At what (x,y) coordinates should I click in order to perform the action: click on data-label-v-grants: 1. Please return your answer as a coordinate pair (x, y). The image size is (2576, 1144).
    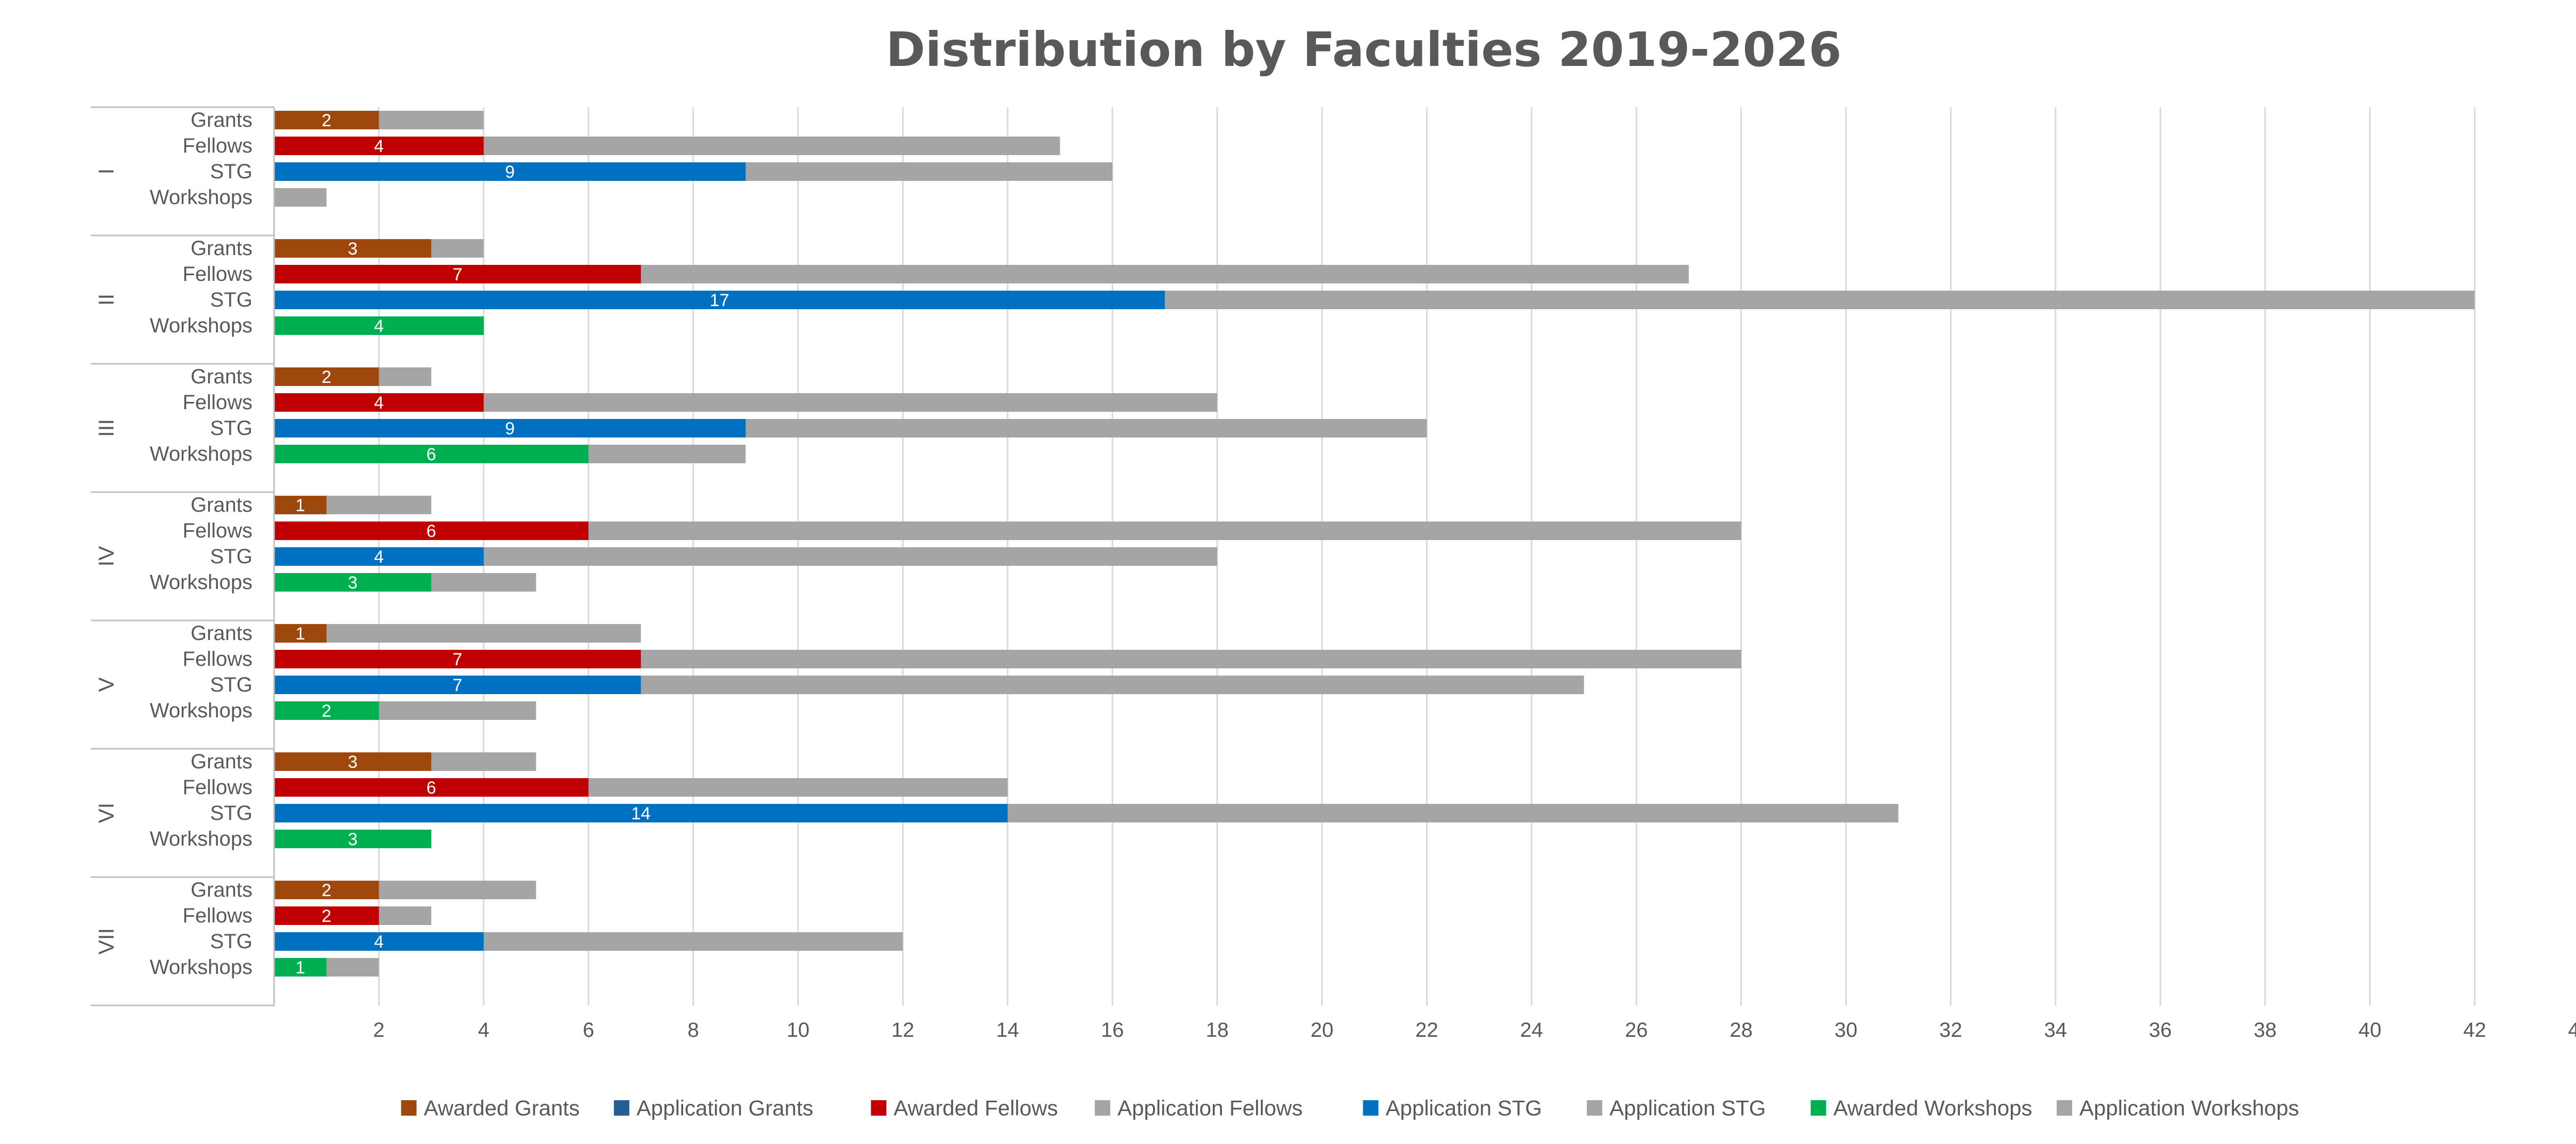
    Looking at the image, I should click on (300, 634).